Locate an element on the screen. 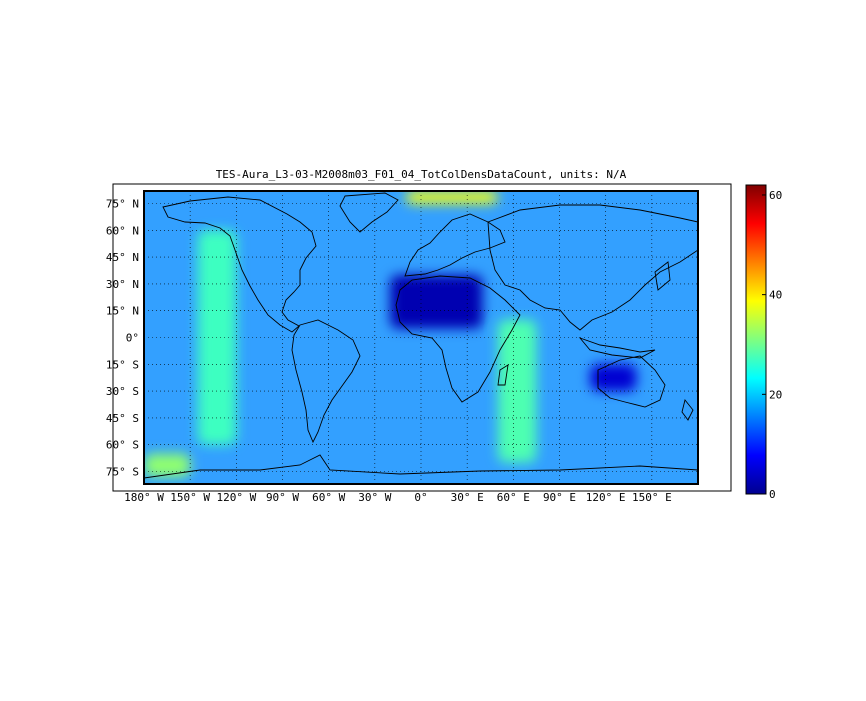 This screenshot has width=866, height=701. colorbar-tick-label: 0 is located at coordinates (772, 494).